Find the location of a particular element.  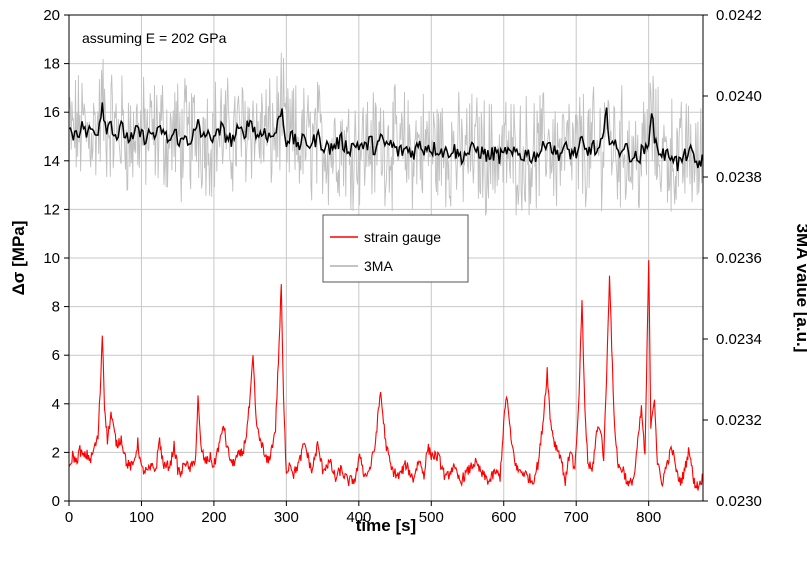

series-3ma-smoothed-line is located at coordinates (386, 137).